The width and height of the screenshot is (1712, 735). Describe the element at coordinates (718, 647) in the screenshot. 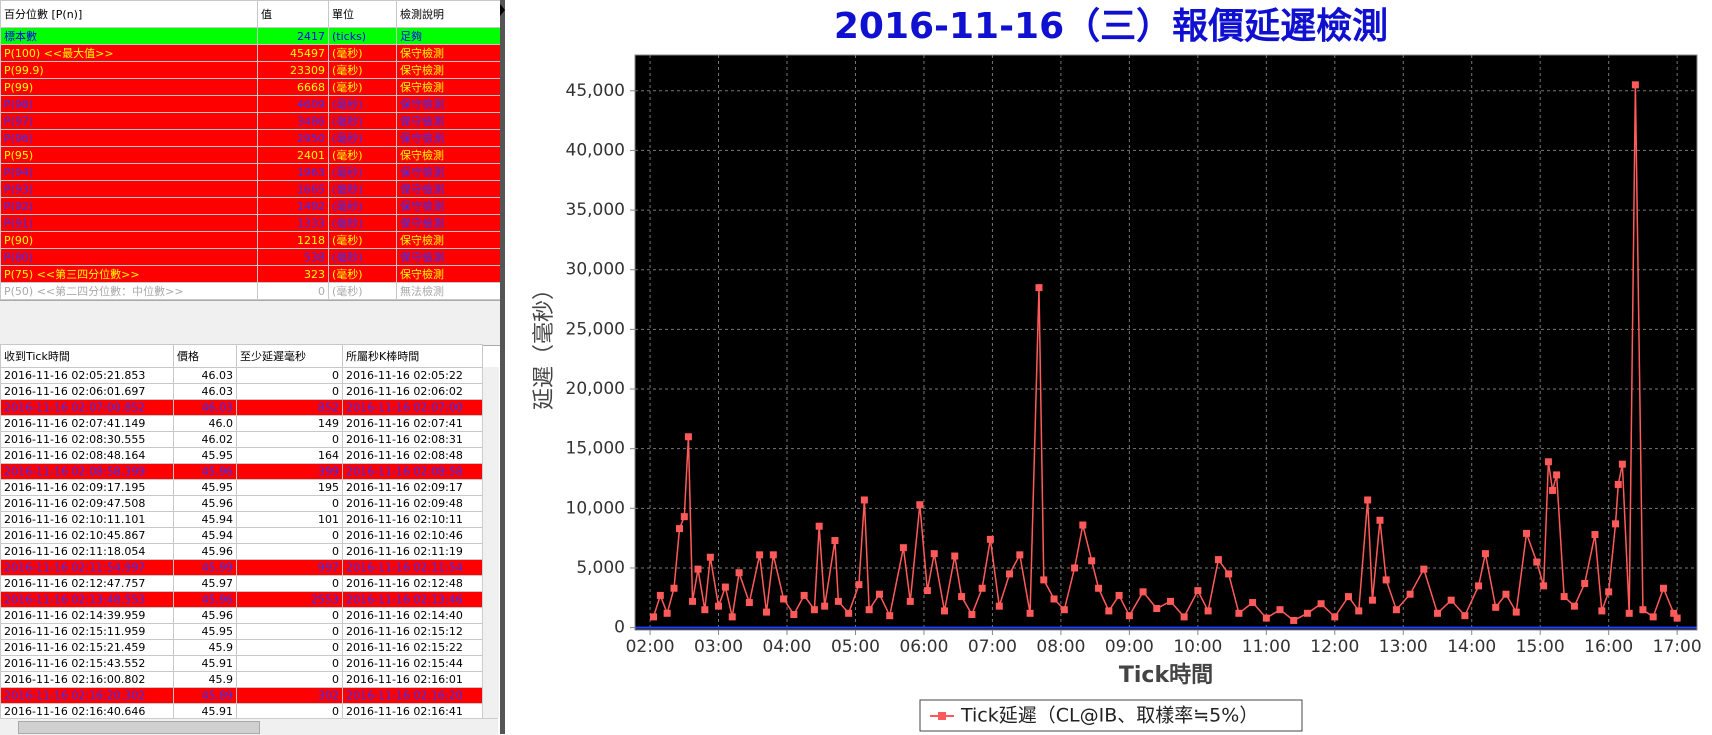

I see `x-tick-label: 03:00` at that location.